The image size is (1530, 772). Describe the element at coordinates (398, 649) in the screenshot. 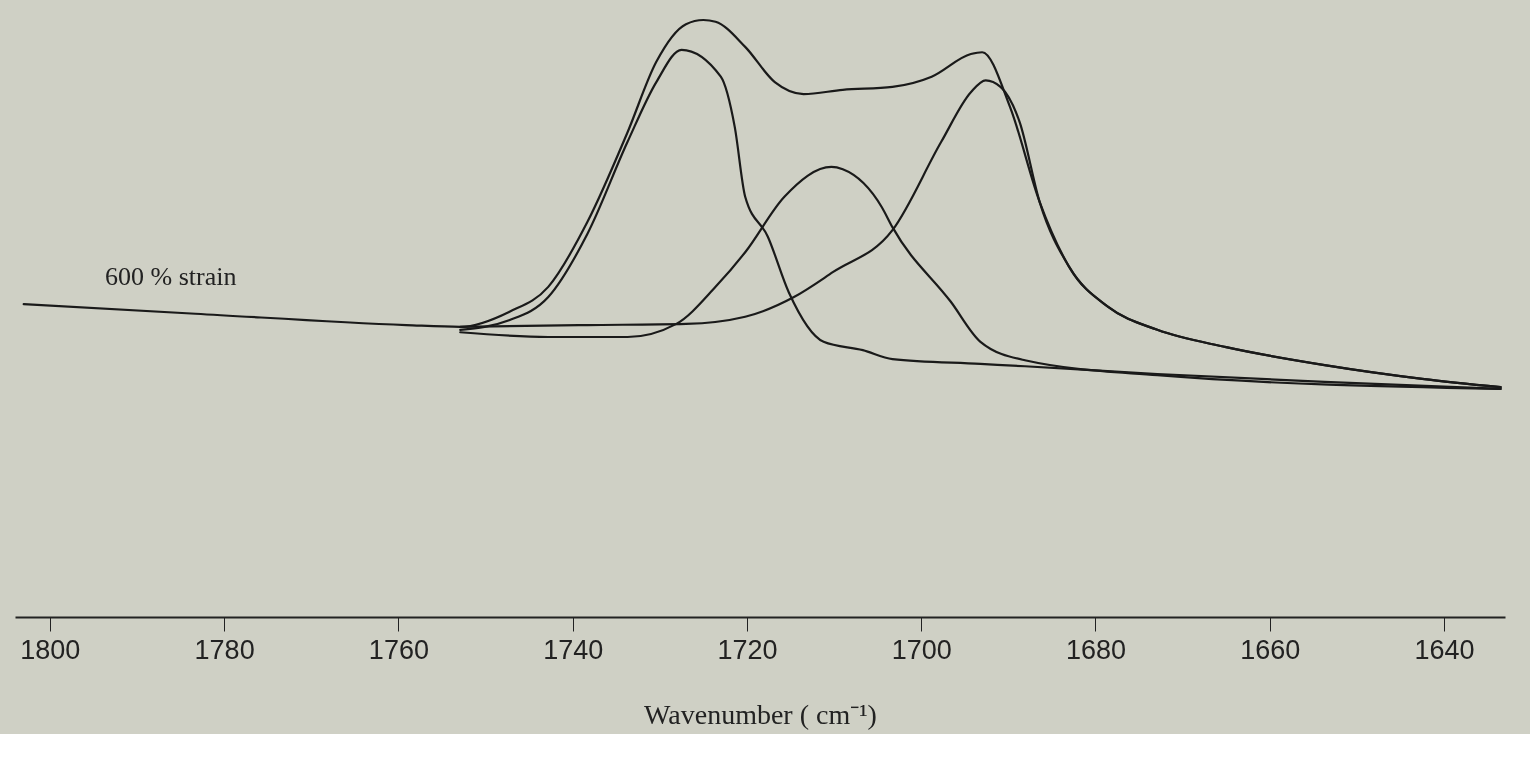

I see `x-tick-label: 1760` at that location.